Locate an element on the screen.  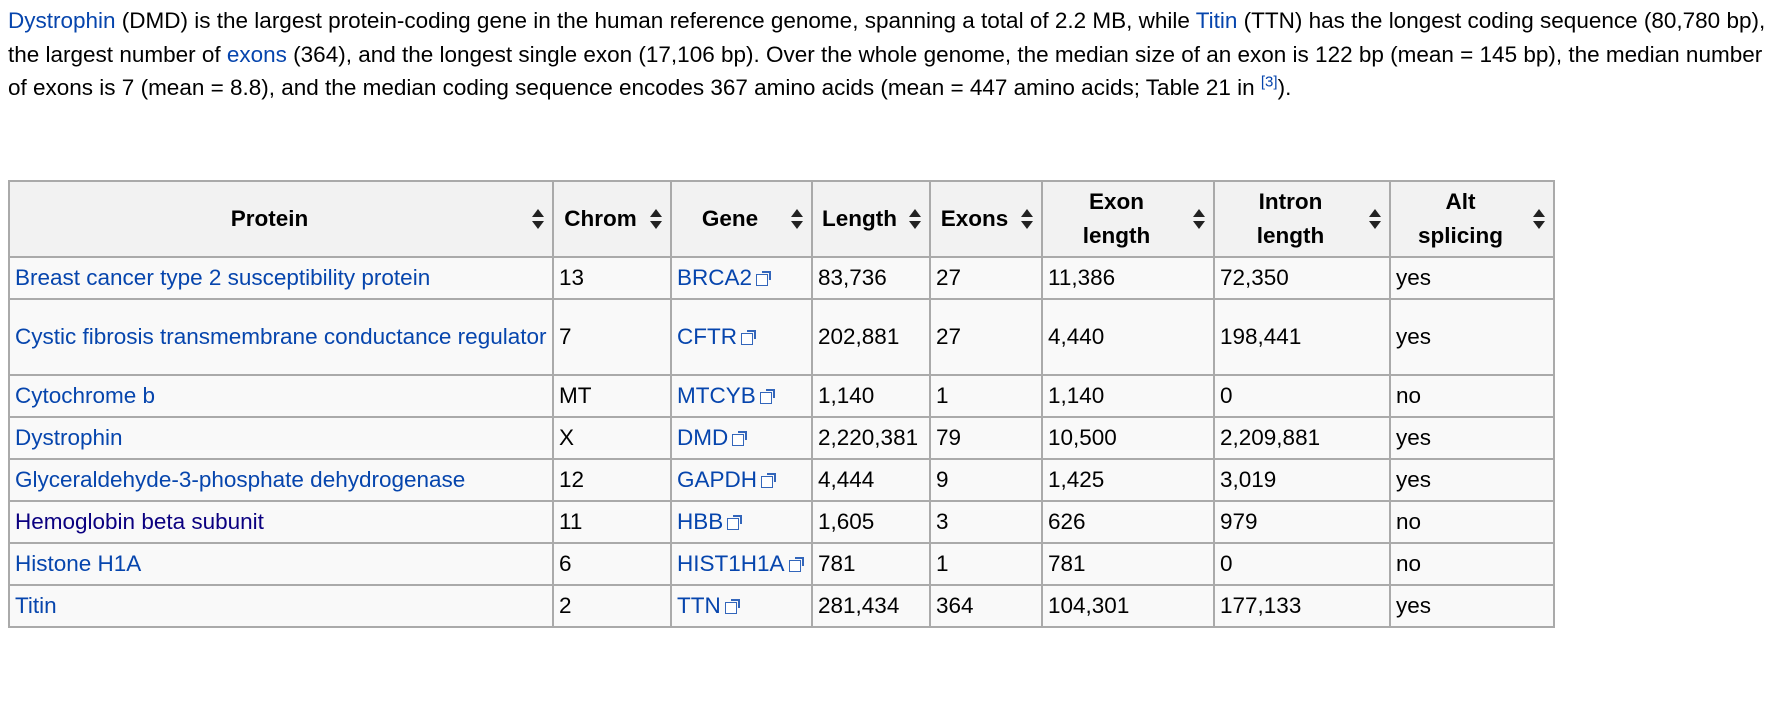
col-header-intron-length: Intron length is located at coordinates (1302, 219).